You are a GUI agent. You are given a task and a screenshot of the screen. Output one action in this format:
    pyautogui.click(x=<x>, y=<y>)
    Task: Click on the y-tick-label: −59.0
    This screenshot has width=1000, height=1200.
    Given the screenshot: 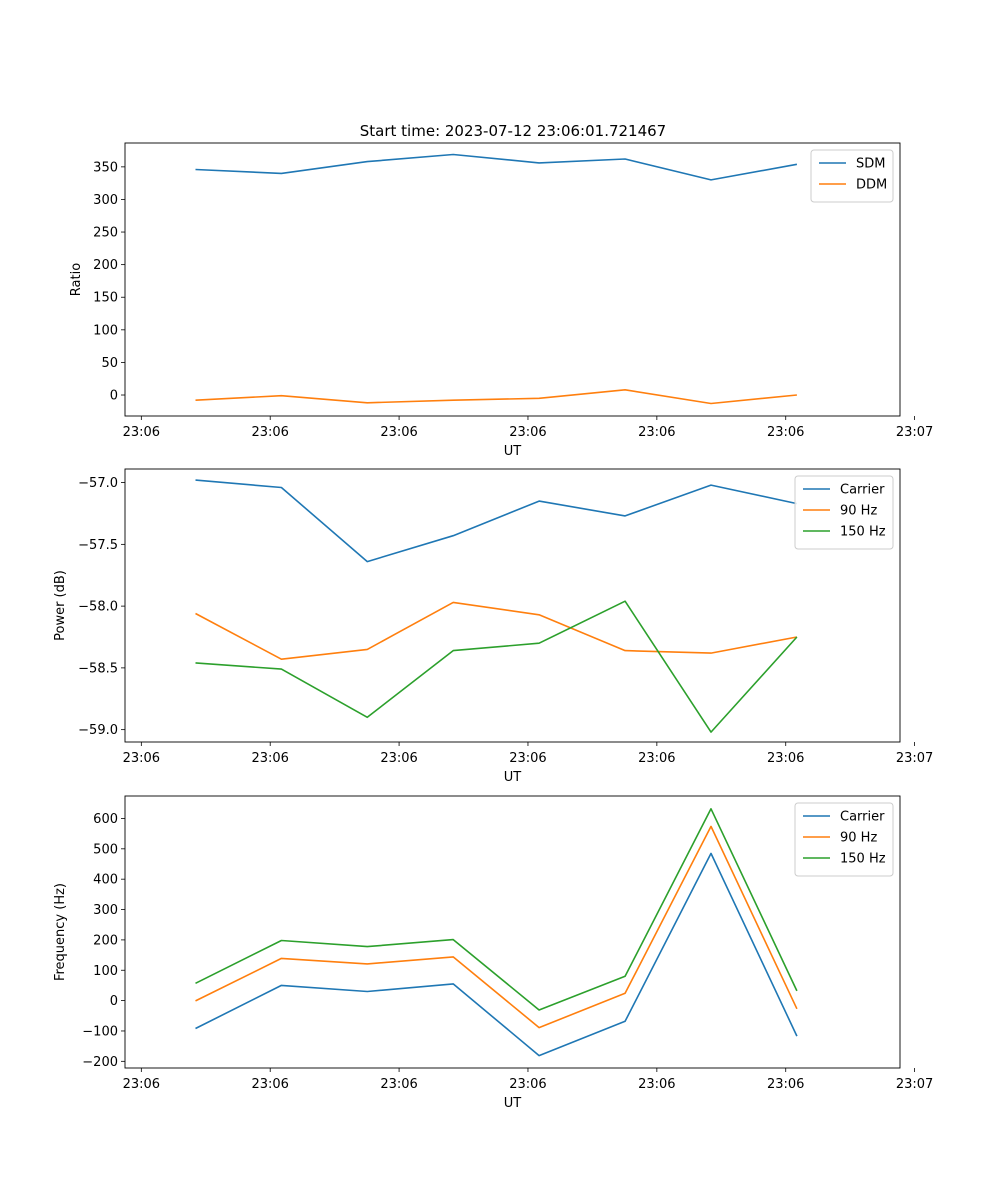 What is the action you would take?
    pyautogui.click(x=98, y=730)
    